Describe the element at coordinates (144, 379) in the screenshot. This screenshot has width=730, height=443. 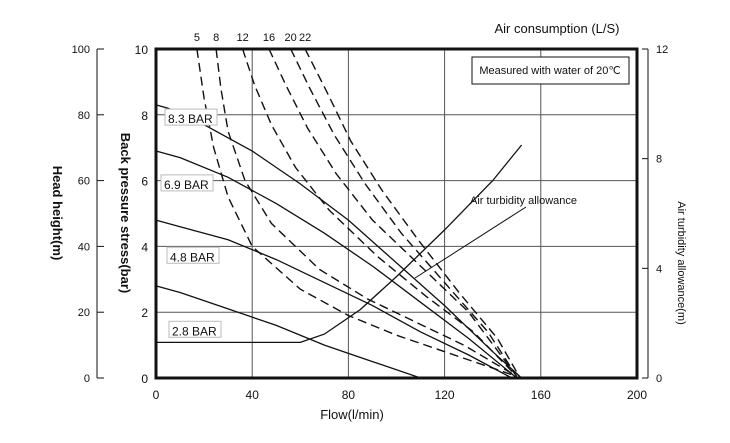
I see `y-tick-label: 0` at that location.